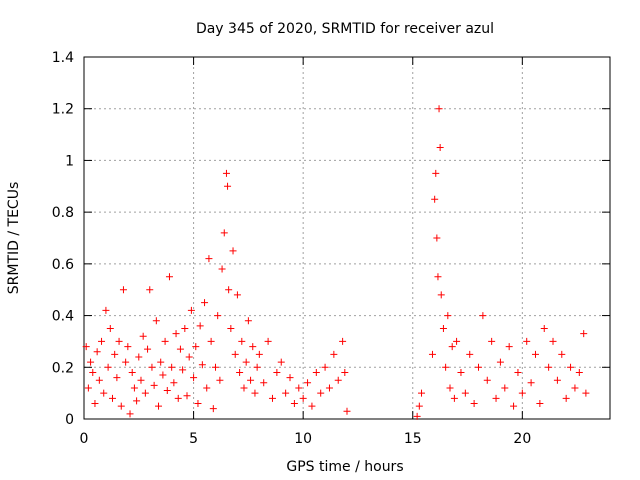 Image resolution: width=640 pixels, height=480 pixels. Describe the element at coordinates (413, 439) in the screenshot. I see `x-tick-label: 15` at that location.